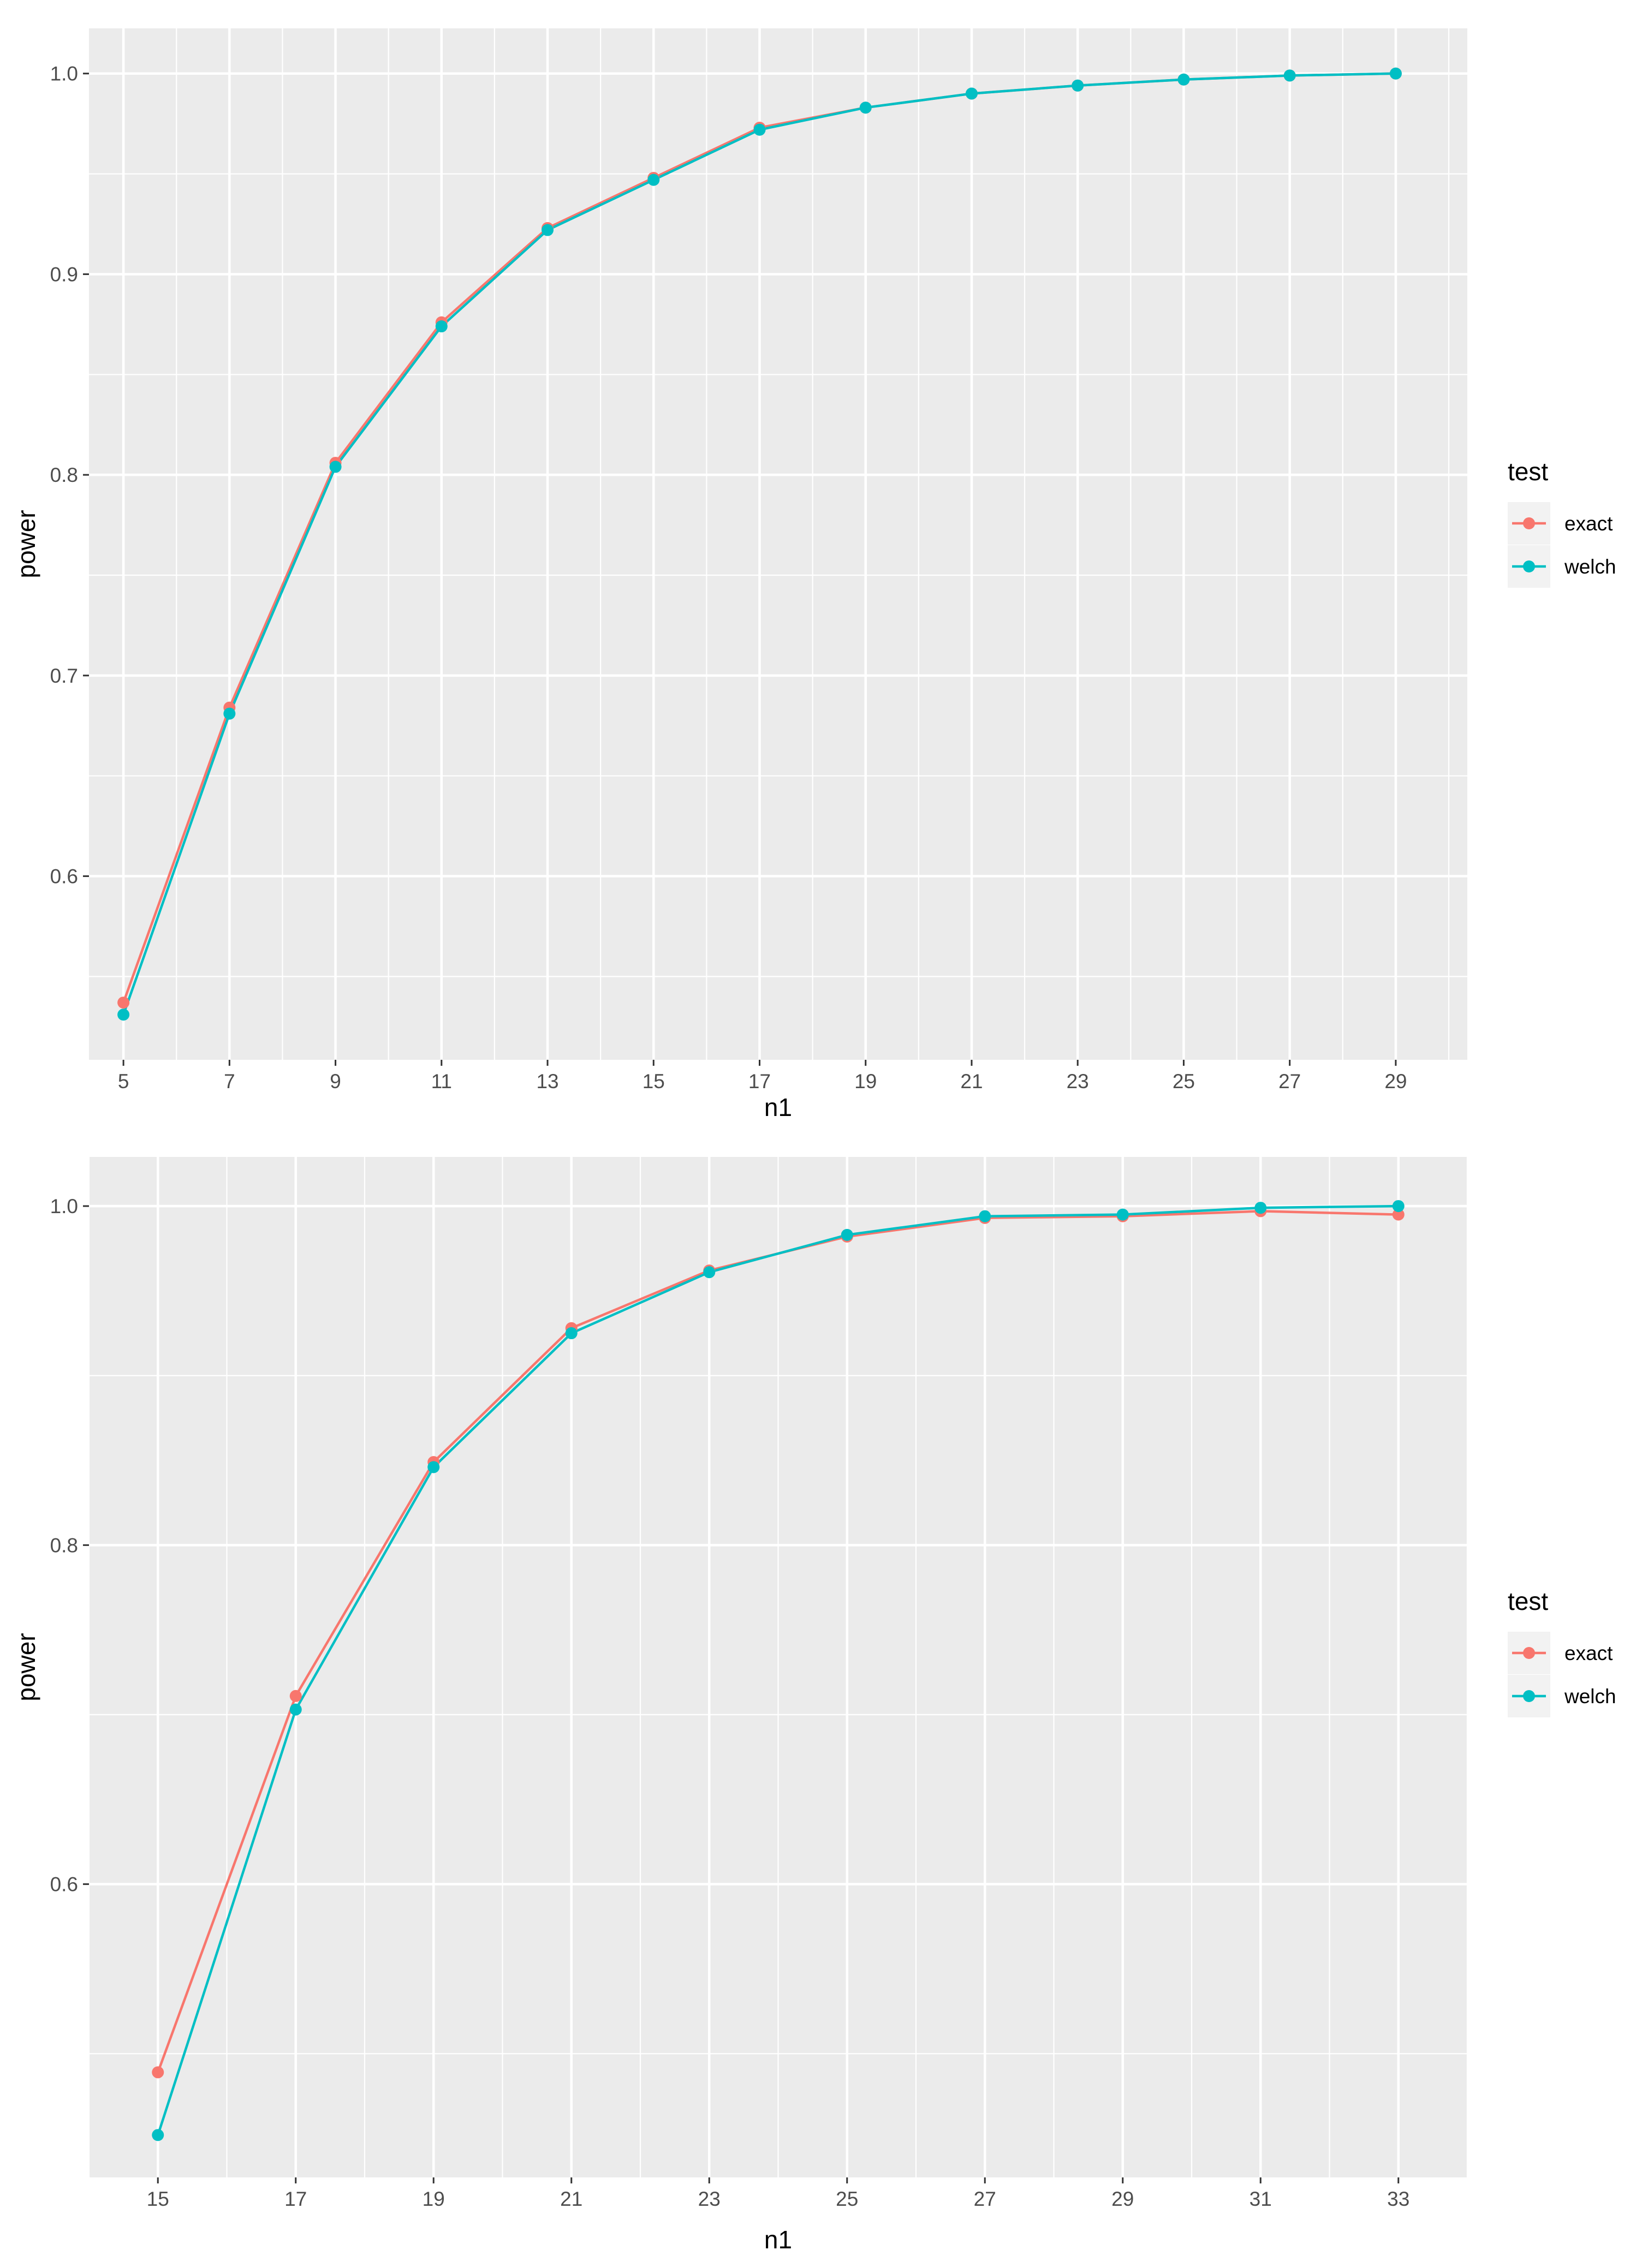 This screenshot has height=2268, width=1642. What do you see at coordinates (1261, 2199) in the screenshot?
I see `x-tick-label: 31` at bounding box center [1261, 2199].